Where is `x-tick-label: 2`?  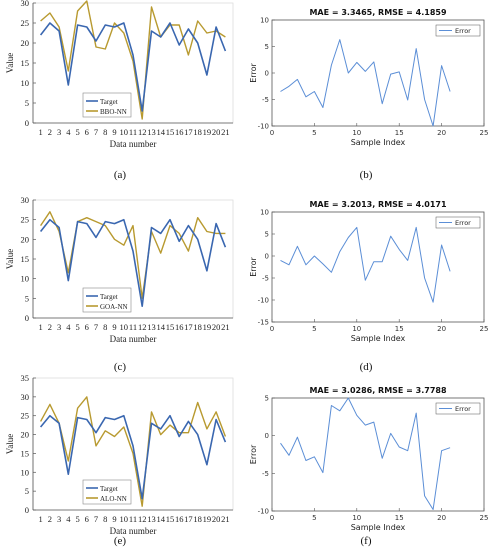 x-tick-label: 2 is located at coordinates (50, 519).